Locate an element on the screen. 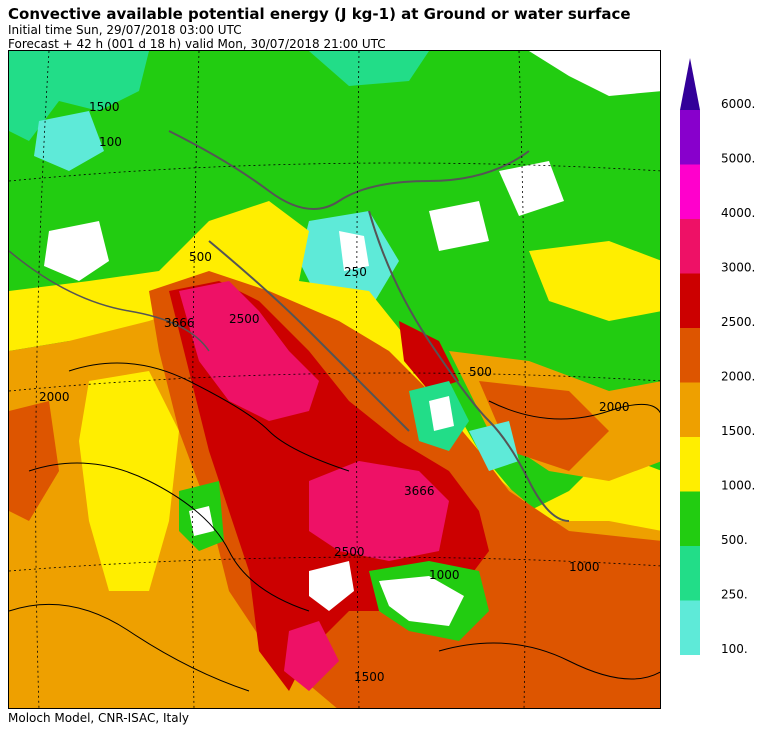 The image size is (760, 731). model-credit: Moloch Model, CNR-ISAC, Italy is located at coordinates (99, 718).